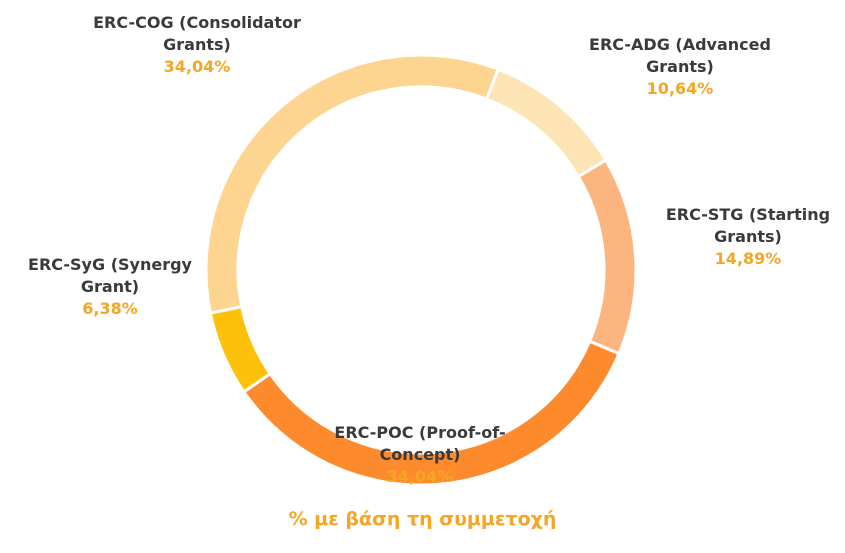 This screenshot has width=845, height=553. Describe the element at coordinates (420, 443) in the screenshot. I see `category-label: ERC-POC (Proof-of-Concept)` at that location.